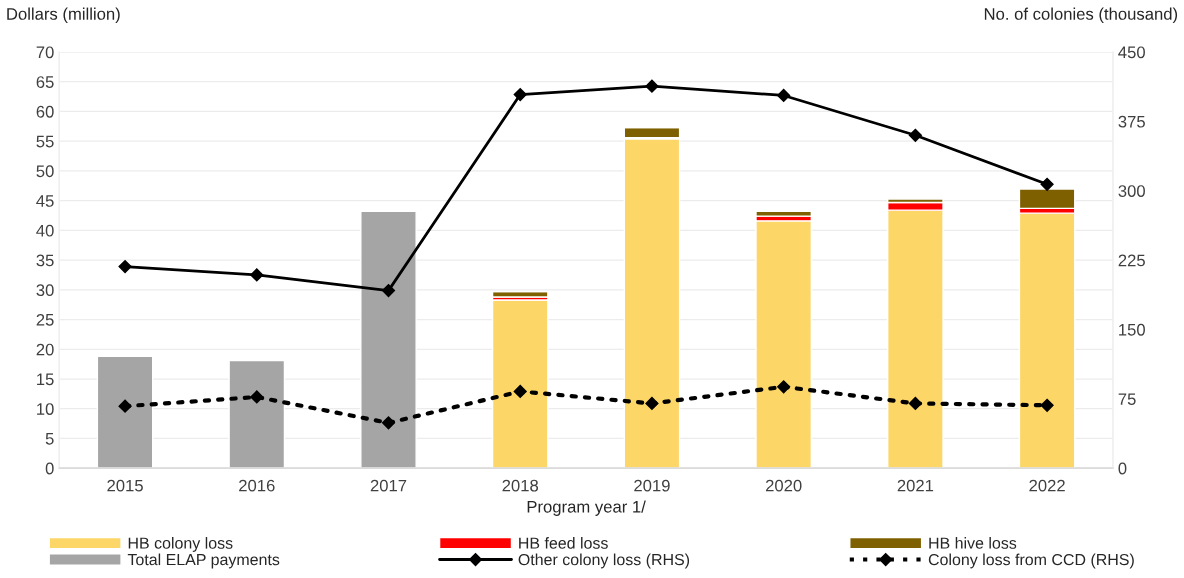 The image size is (1184, 578). I want to click on y-tick-label: 0, so click(49, 468).